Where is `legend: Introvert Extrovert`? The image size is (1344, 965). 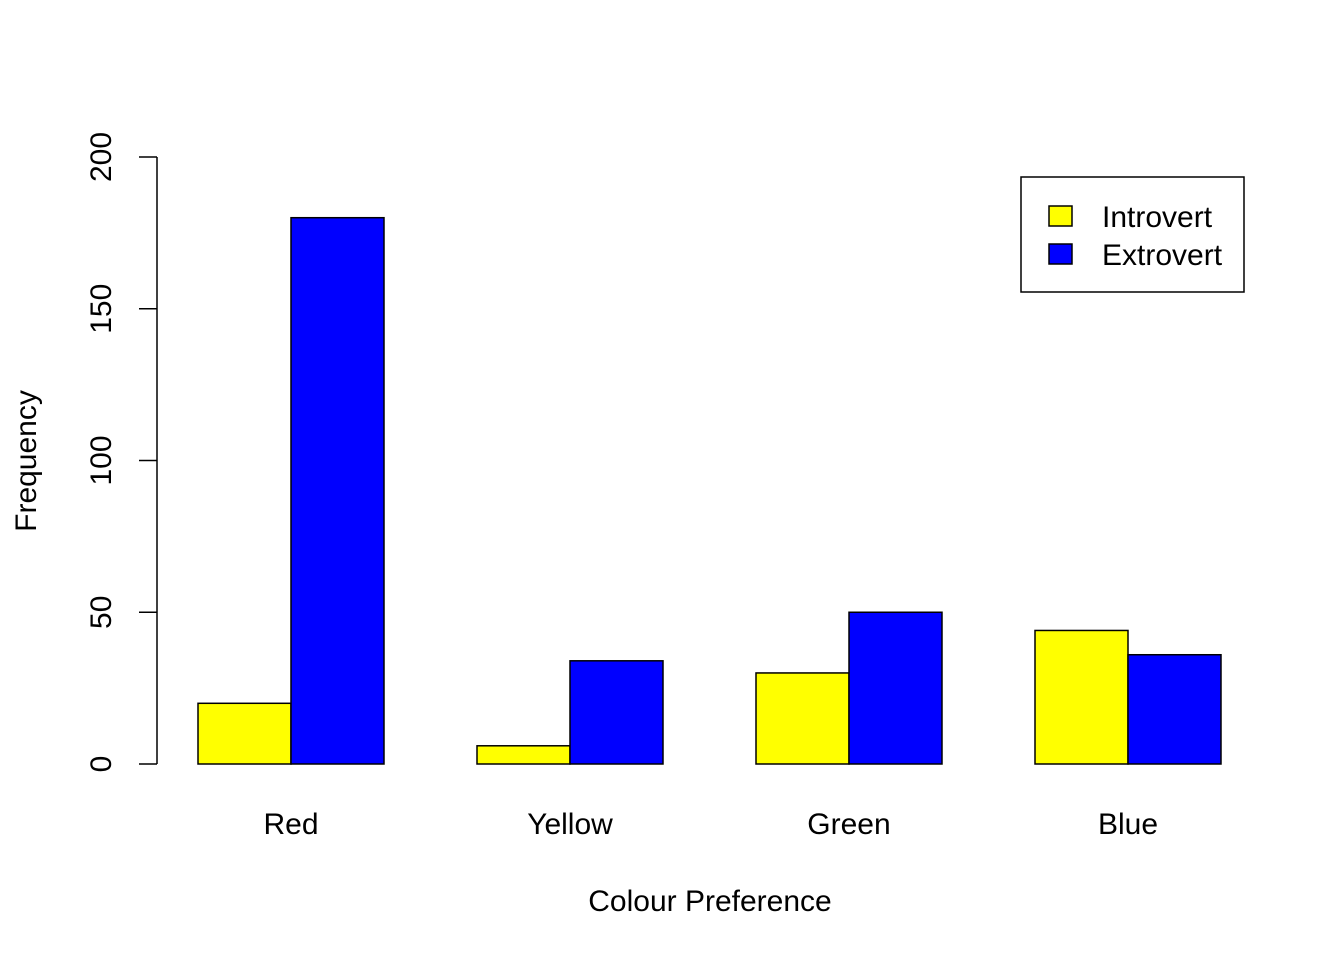
legend: Introvert Extrovert is located at coordinates (1132, 234).